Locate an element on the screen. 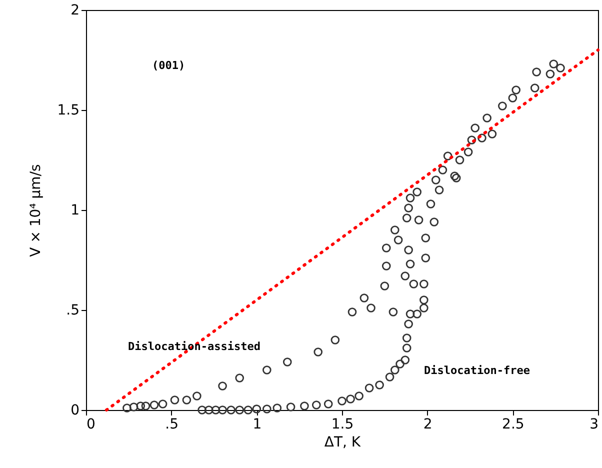 The height and width of the screenshot is (468, 602). y-tick-label: 0 is located at coordinates (75, 410).